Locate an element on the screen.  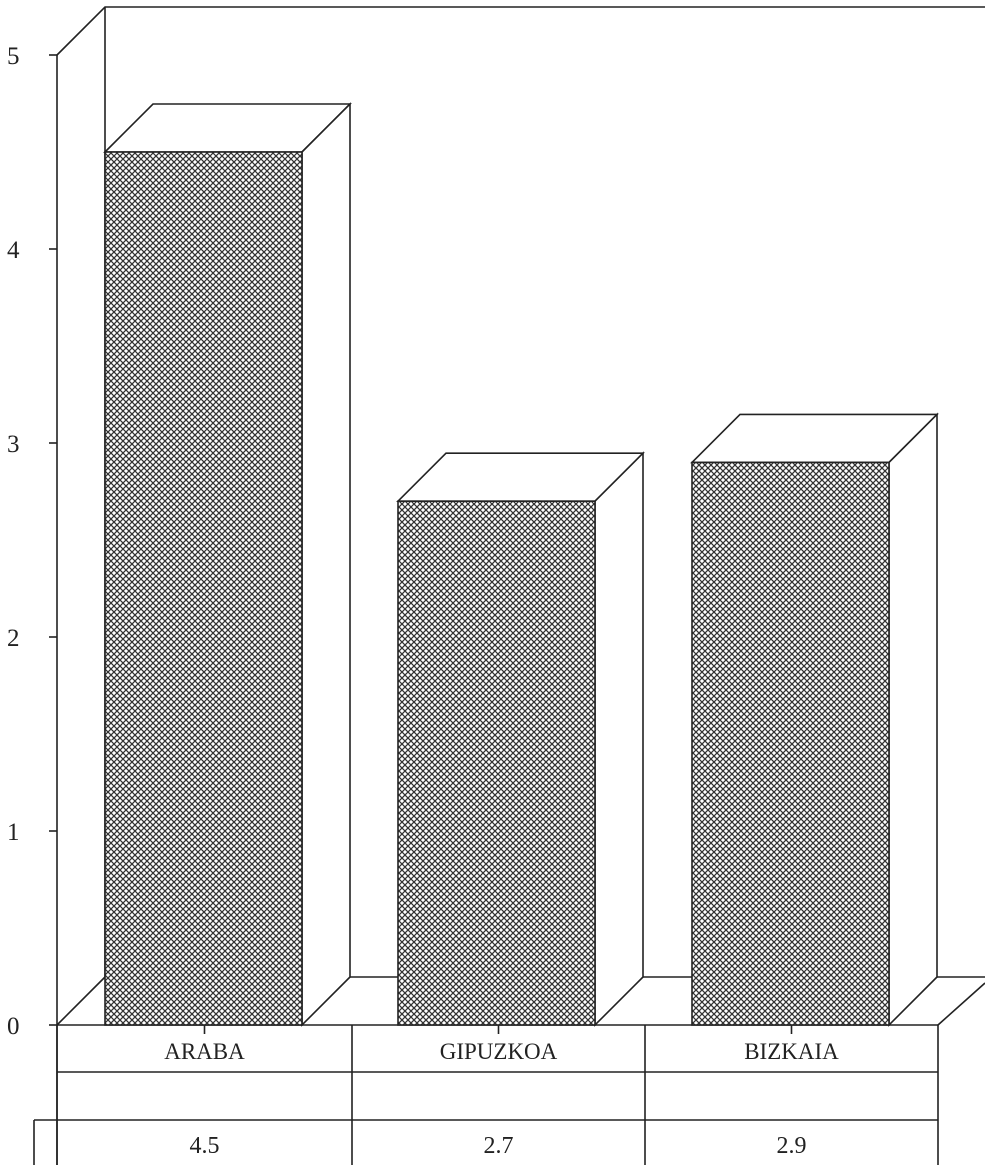
floor-left-edge is located at coordinates (81, 1001).